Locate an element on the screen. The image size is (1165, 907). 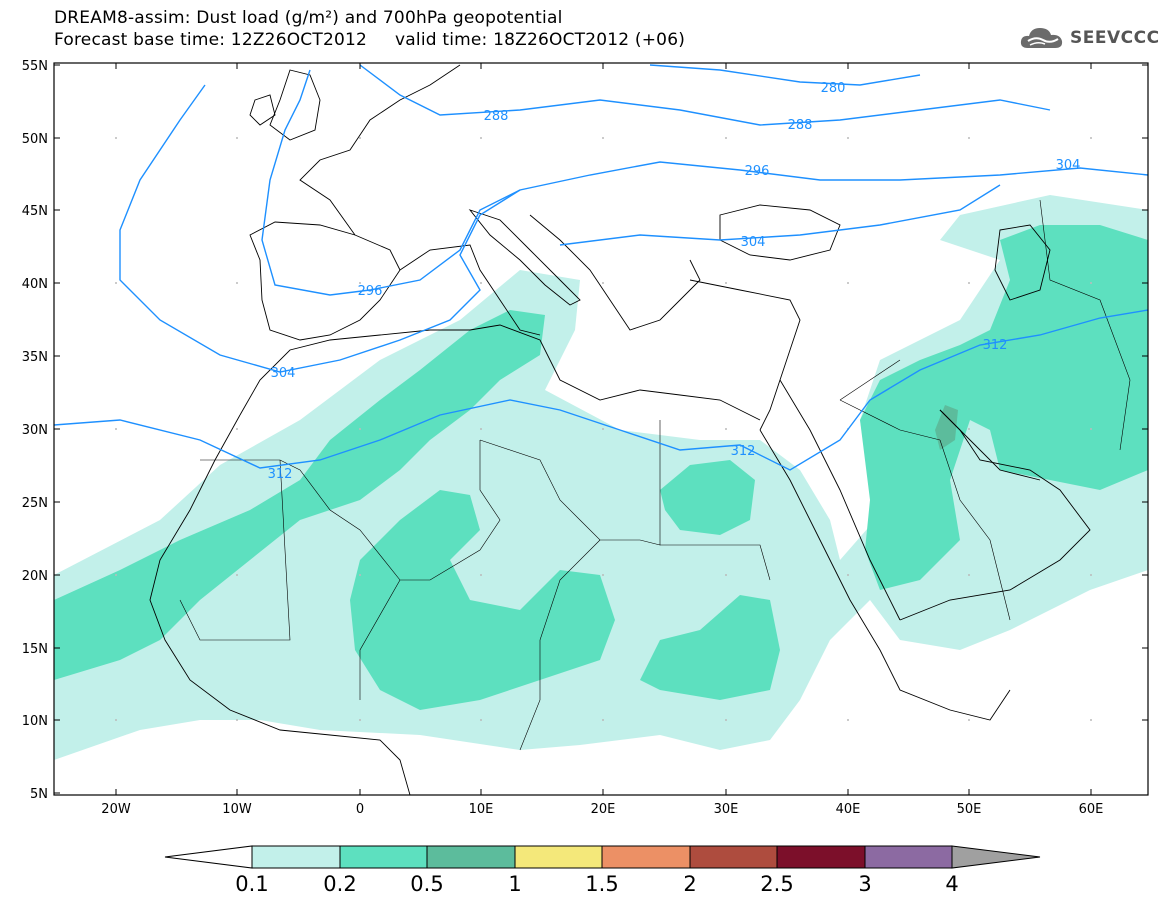
colorbar-label: 1.5 is located at coordinates (602, 884).